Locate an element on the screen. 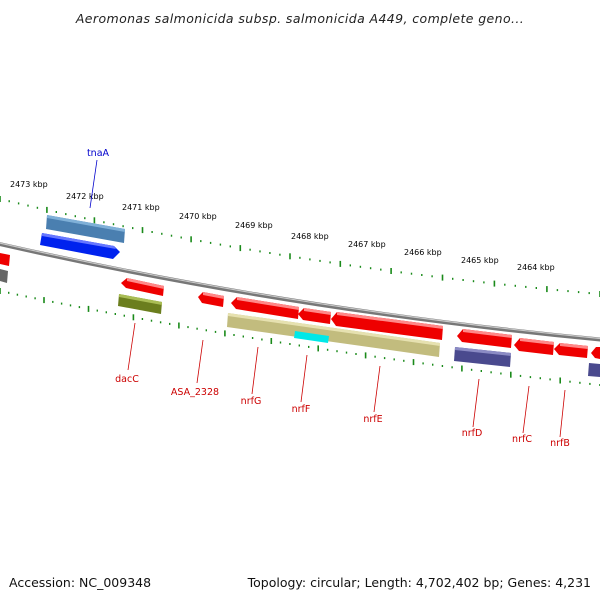 The height and width of the screenshot is (600, 600). reverse-gene-nrfC is located at coordinates (534, 346).